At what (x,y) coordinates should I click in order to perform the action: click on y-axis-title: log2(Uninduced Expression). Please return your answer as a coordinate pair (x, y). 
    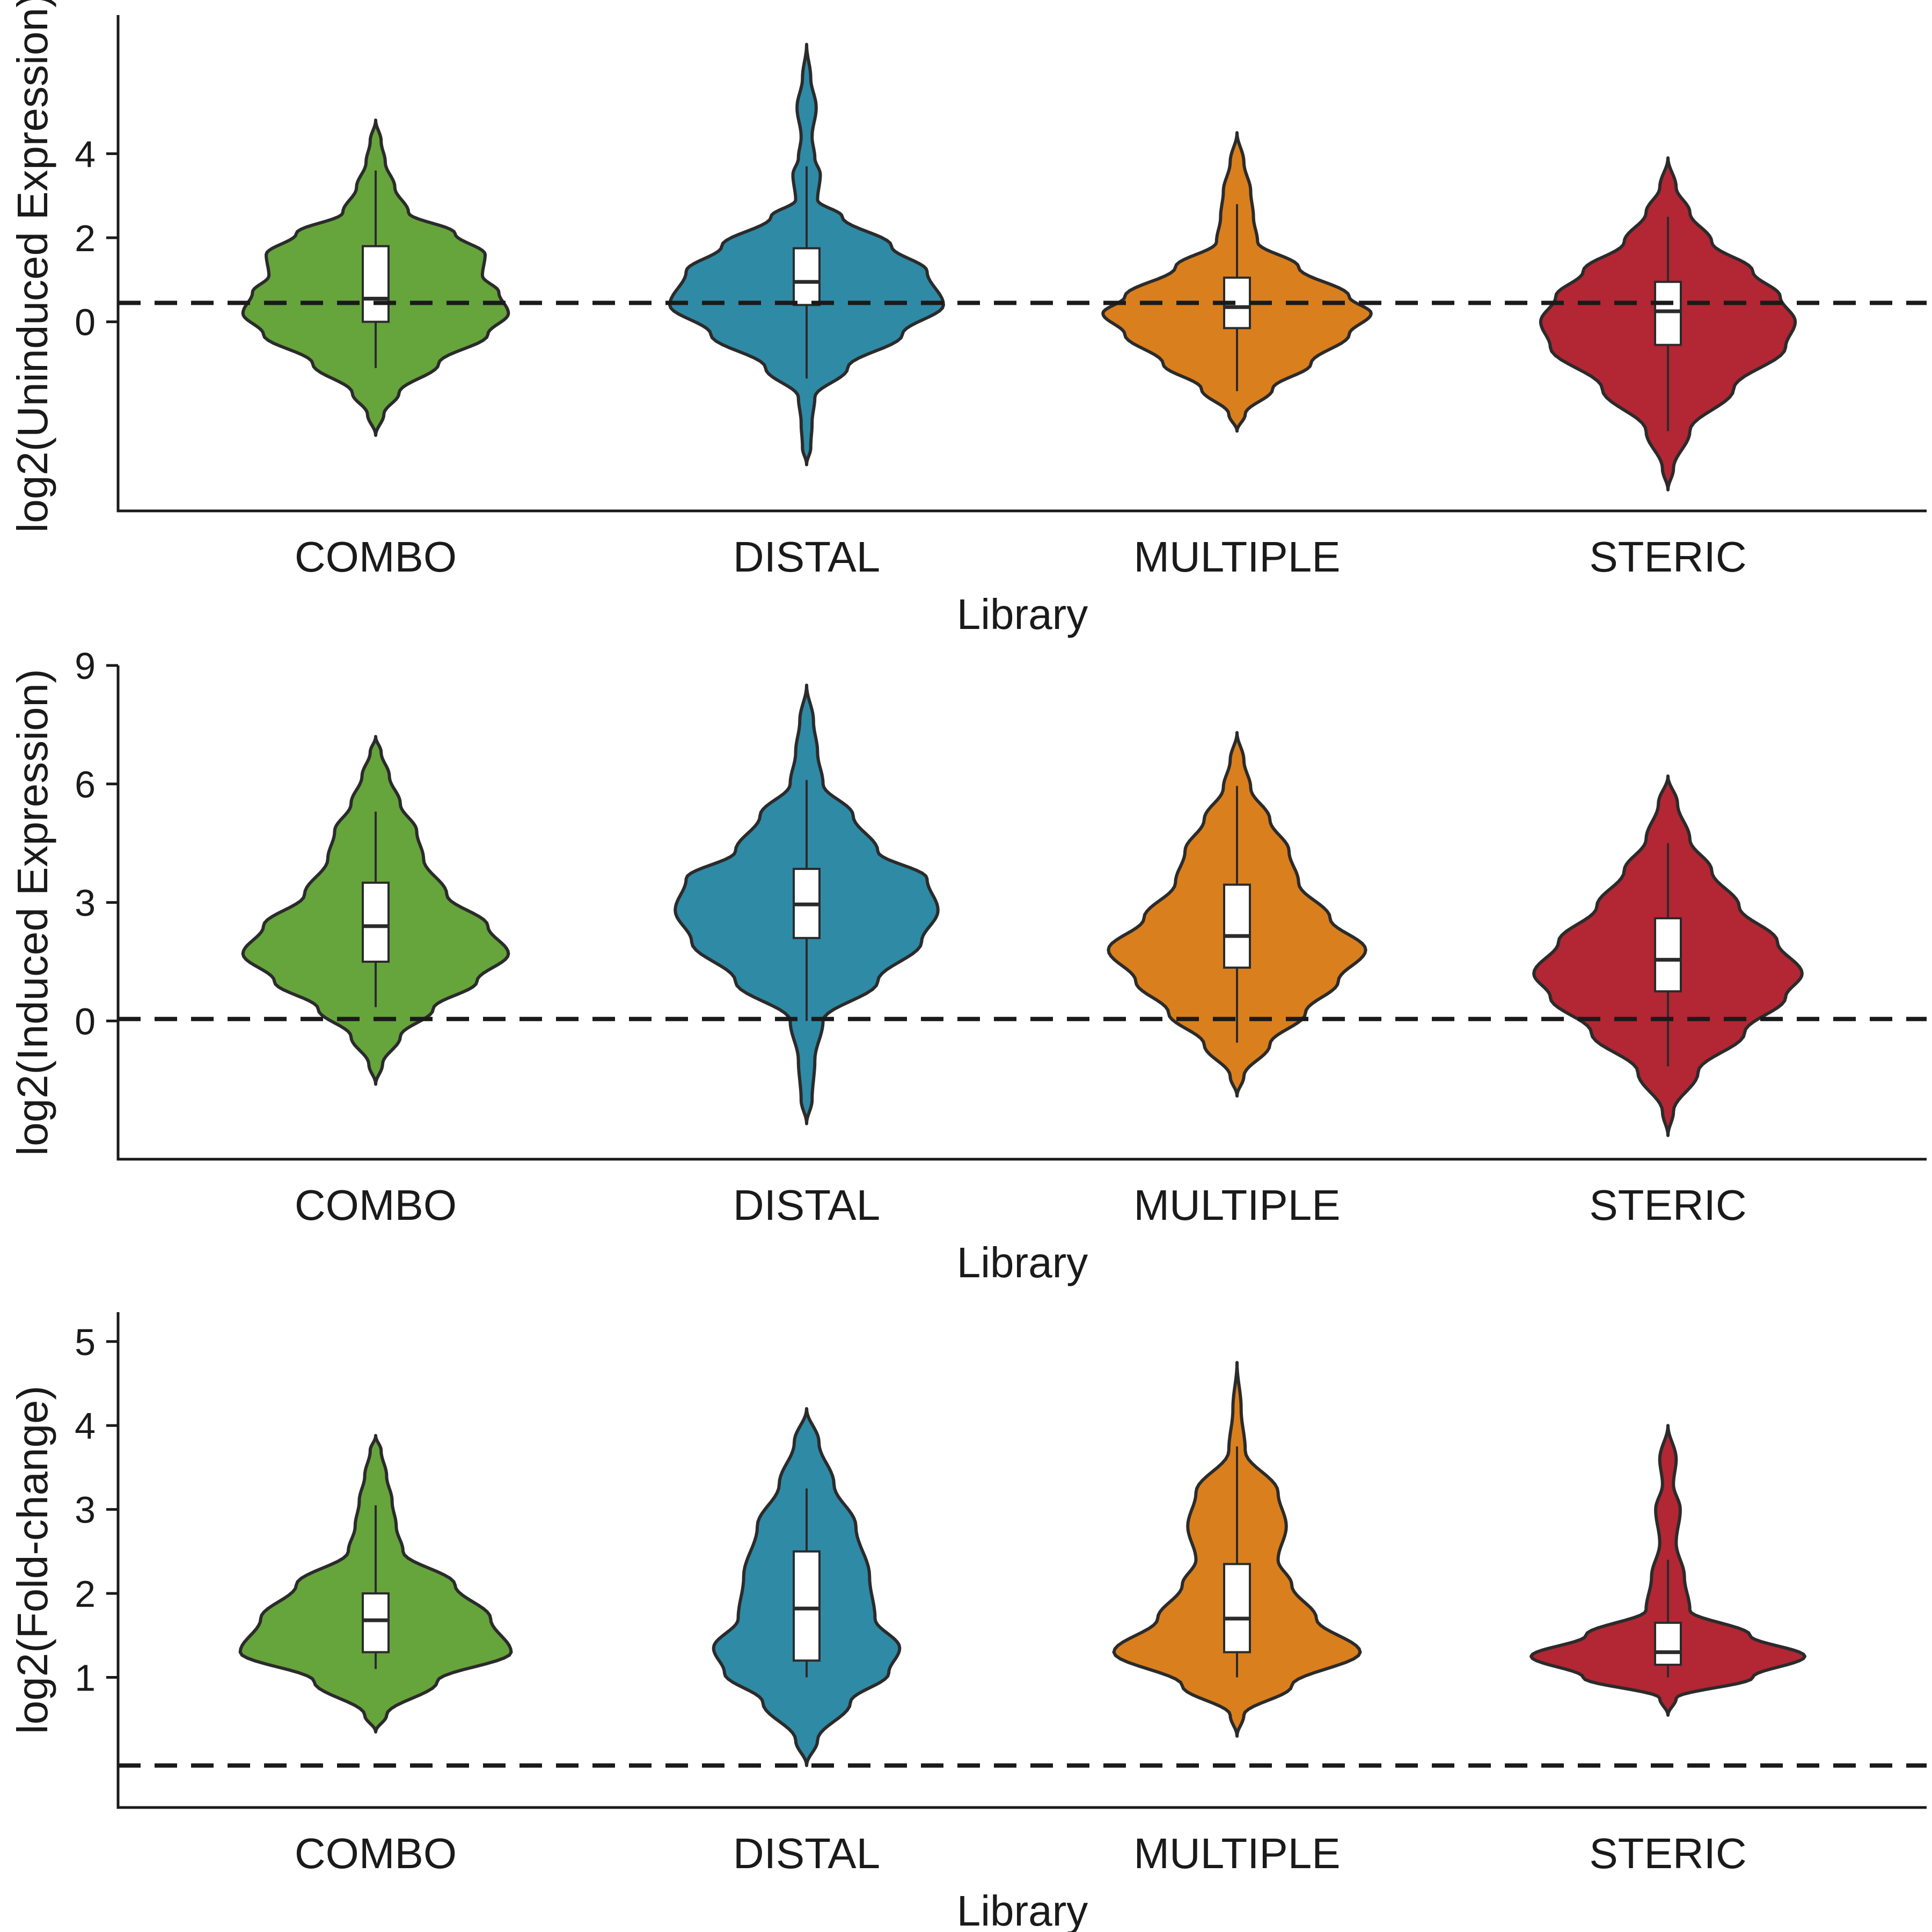
    Looking at the image, I should click on (32, 266).